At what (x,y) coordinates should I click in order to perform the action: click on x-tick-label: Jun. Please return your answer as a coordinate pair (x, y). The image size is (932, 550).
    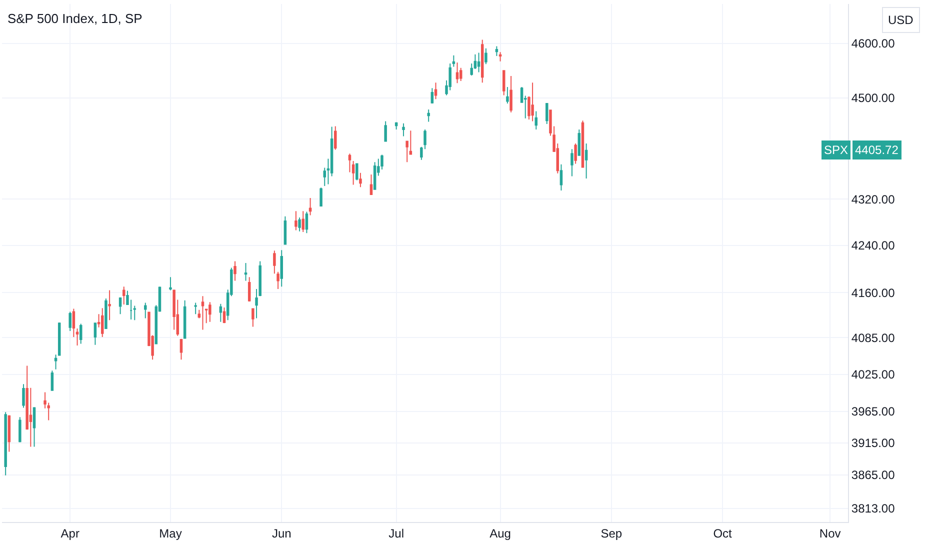
    Looking at the image, I should click on (282, 533).